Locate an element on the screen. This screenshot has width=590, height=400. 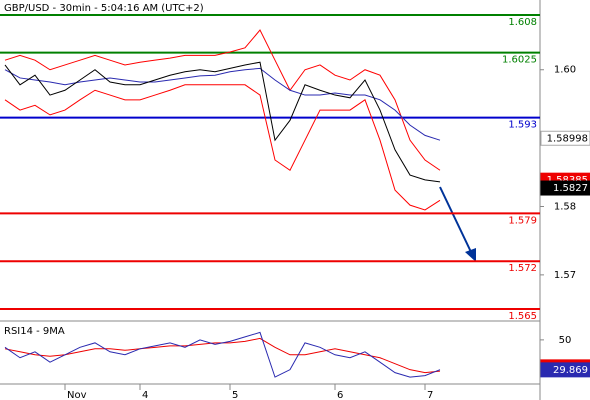
chart-title: GBP/USD - 30min - 5:04:16 AM (UTC+2) is located at coordinates (104, 8).